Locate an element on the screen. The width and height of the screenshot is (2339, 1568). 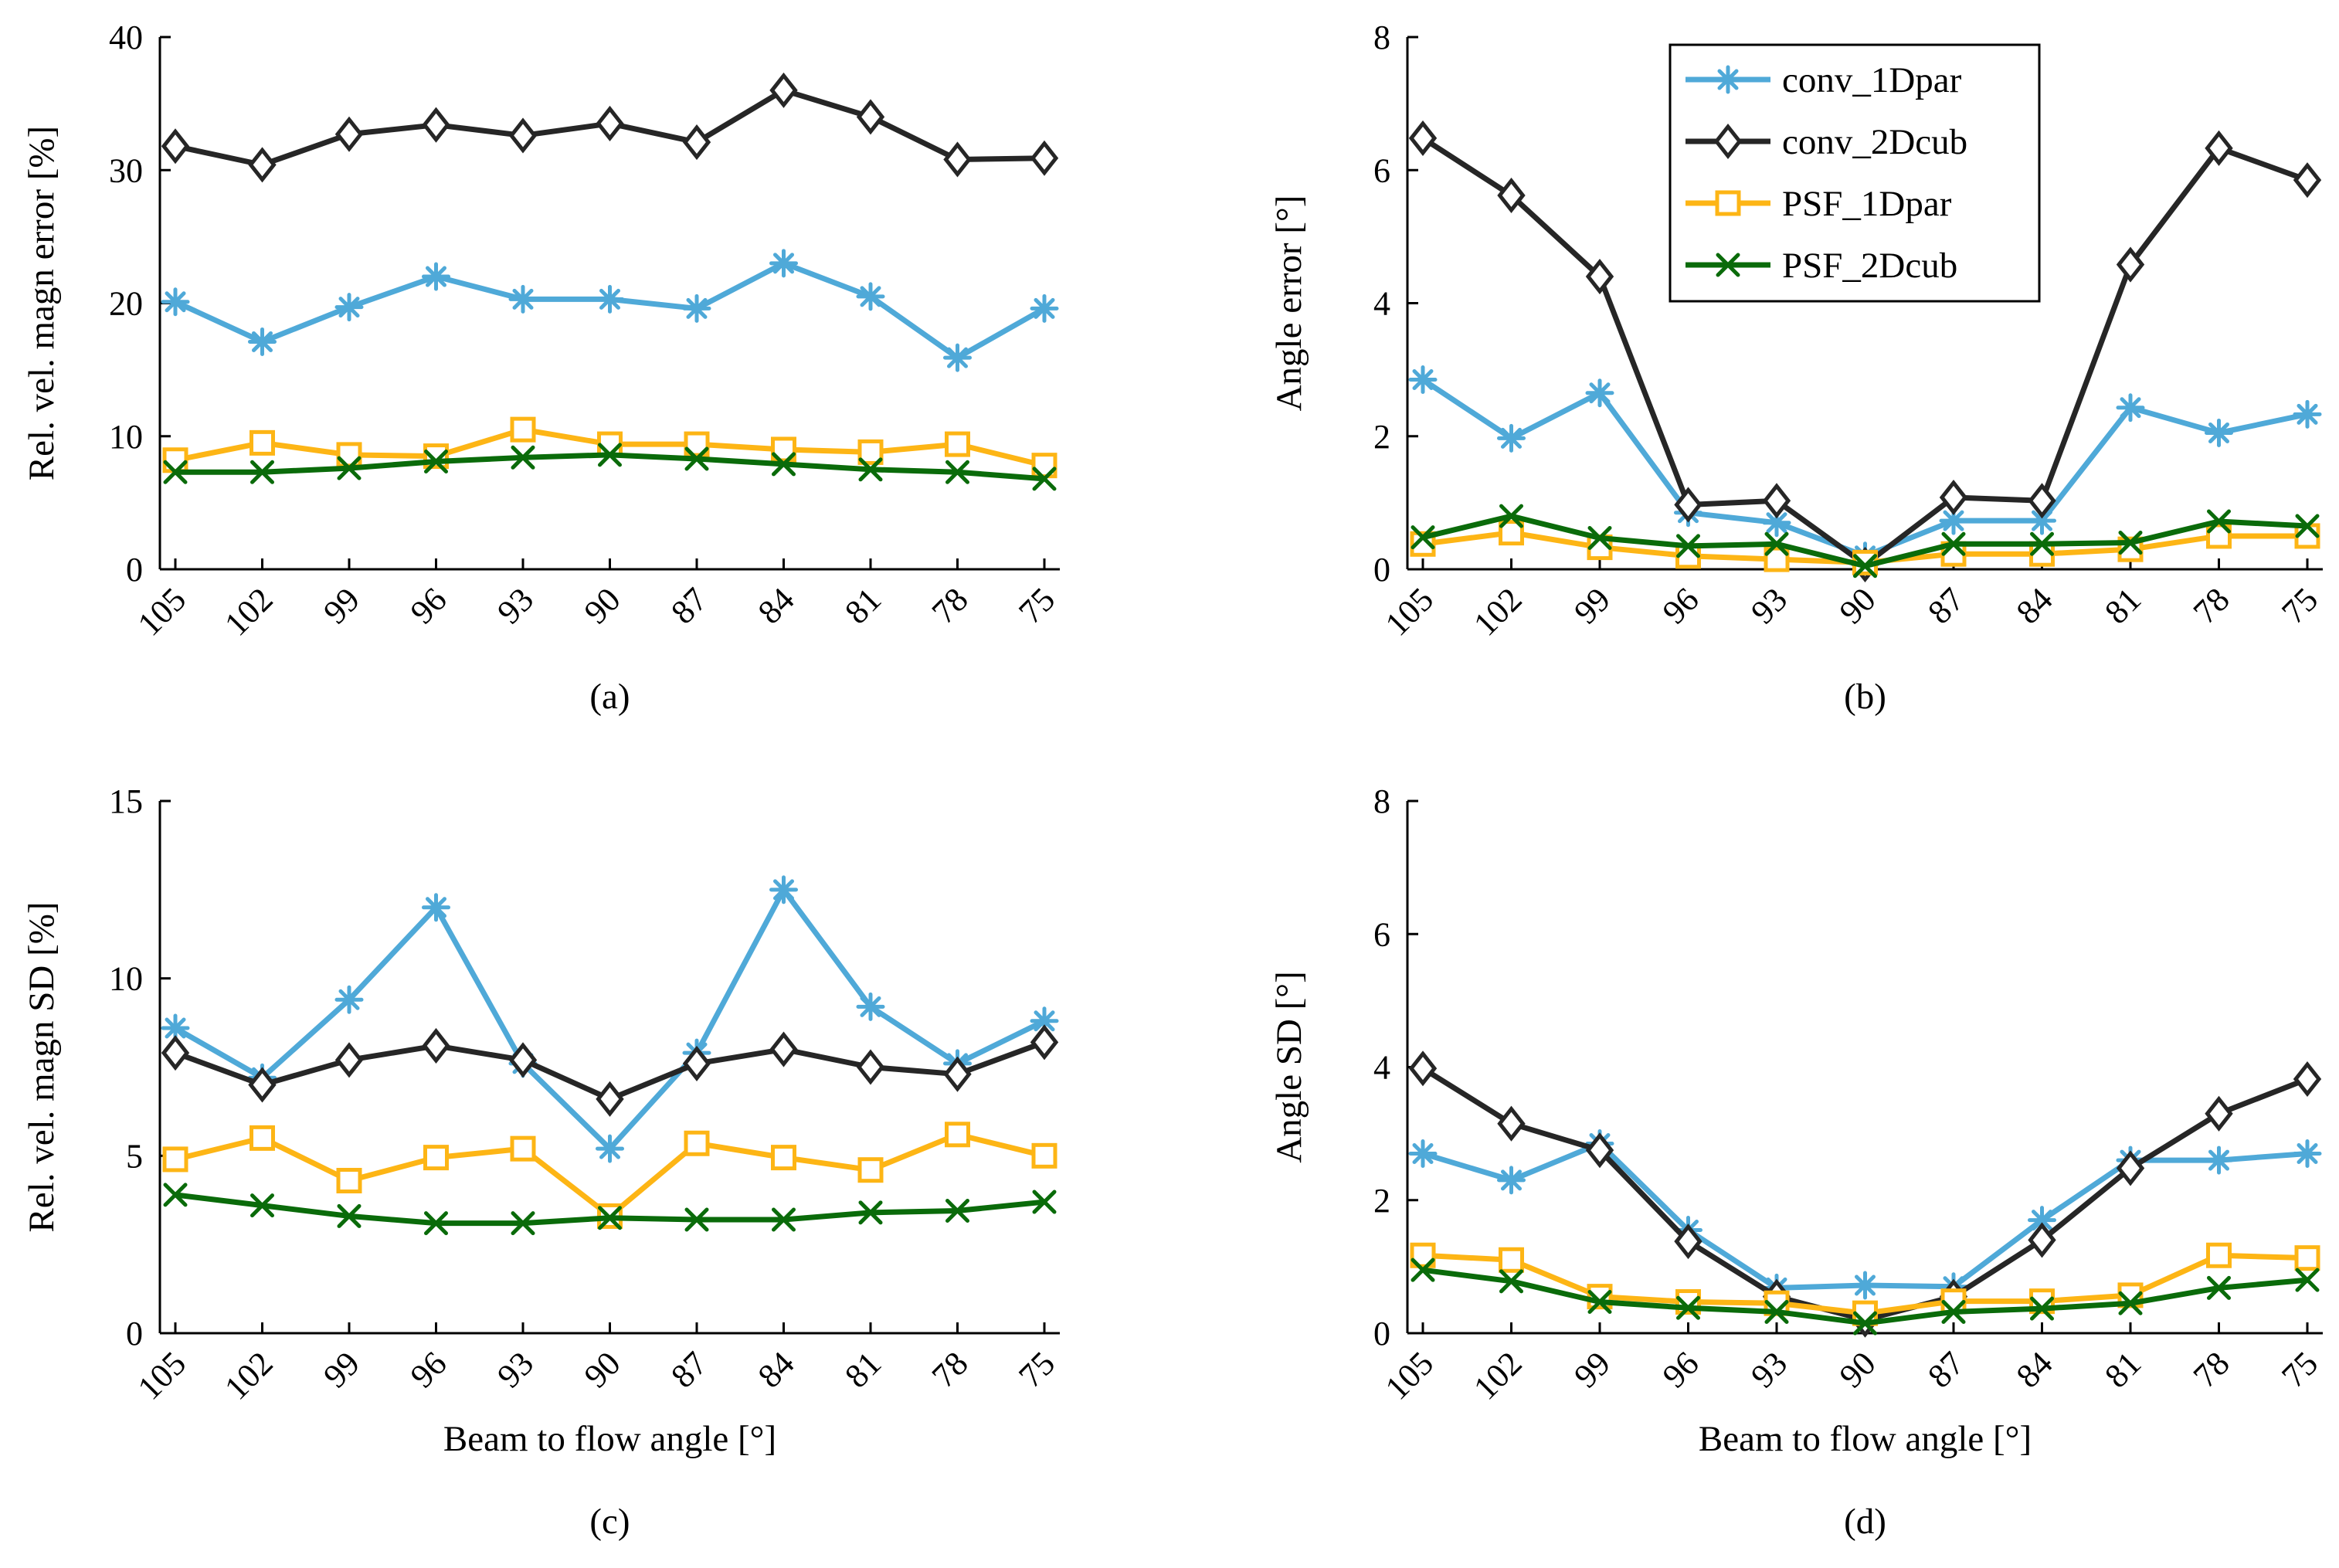
legend-label: conv_1Dpar is located at coordinates (1872, 80).